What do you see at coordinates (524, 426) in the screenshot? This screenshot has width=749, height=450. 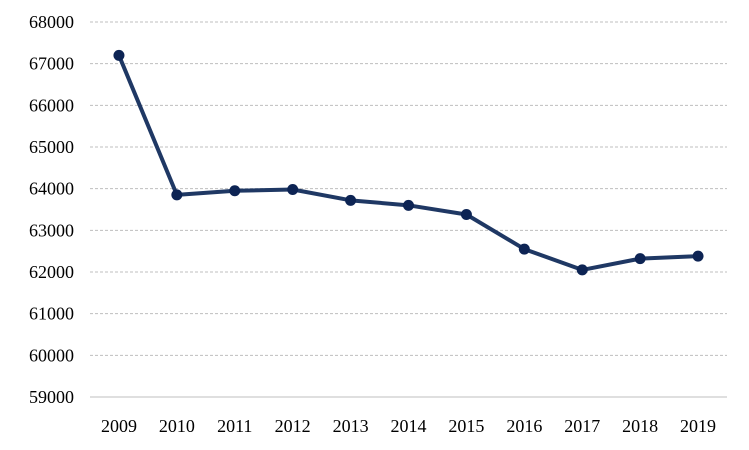 I see `x-tick-label: 2016` at bounding box center [524, 426].